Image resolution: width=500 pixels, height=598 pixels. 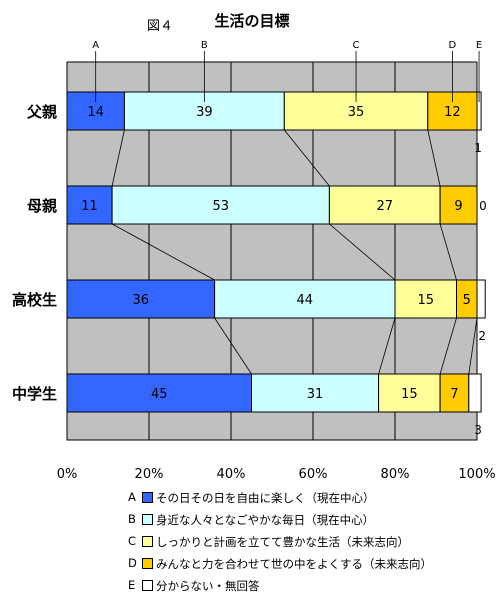 What do you see at coordinates (204, 45) in the screenshot?
I see `series-letter: B` at bounding box center [204, 45].